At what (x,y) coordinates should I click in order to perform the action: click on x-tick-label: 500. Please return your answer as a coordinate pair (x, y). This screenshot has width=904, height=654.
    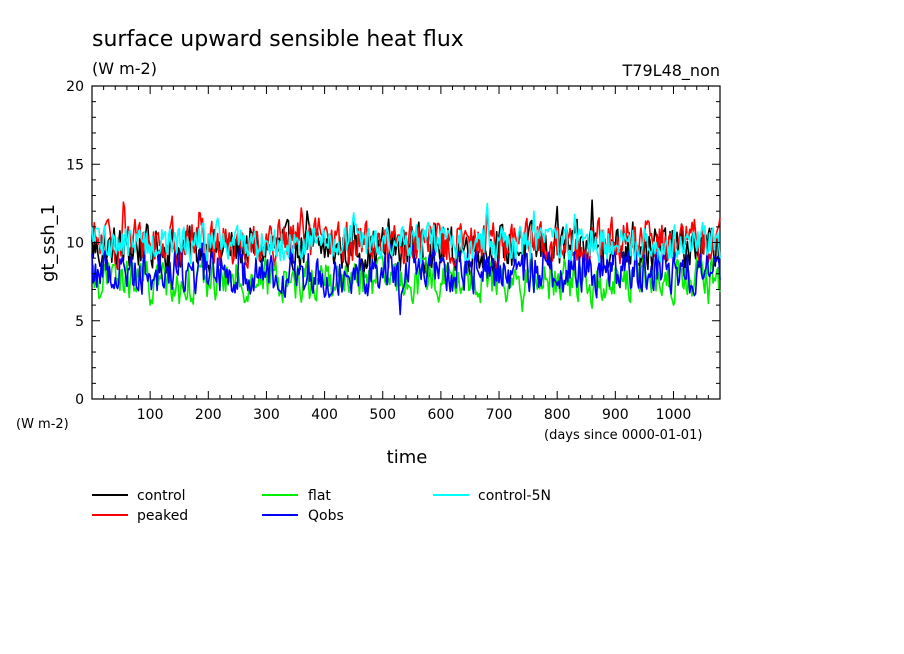
    Looking at the image, I should click on (382, 415).